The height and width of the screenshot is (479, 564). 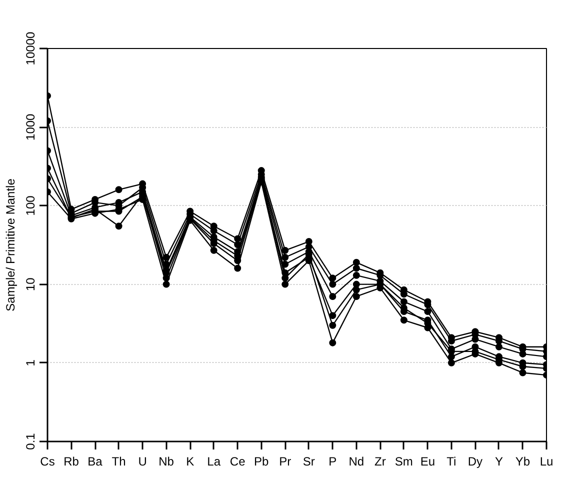 I want to click on x-tick-label: Eu, so click(x=428, y=461).